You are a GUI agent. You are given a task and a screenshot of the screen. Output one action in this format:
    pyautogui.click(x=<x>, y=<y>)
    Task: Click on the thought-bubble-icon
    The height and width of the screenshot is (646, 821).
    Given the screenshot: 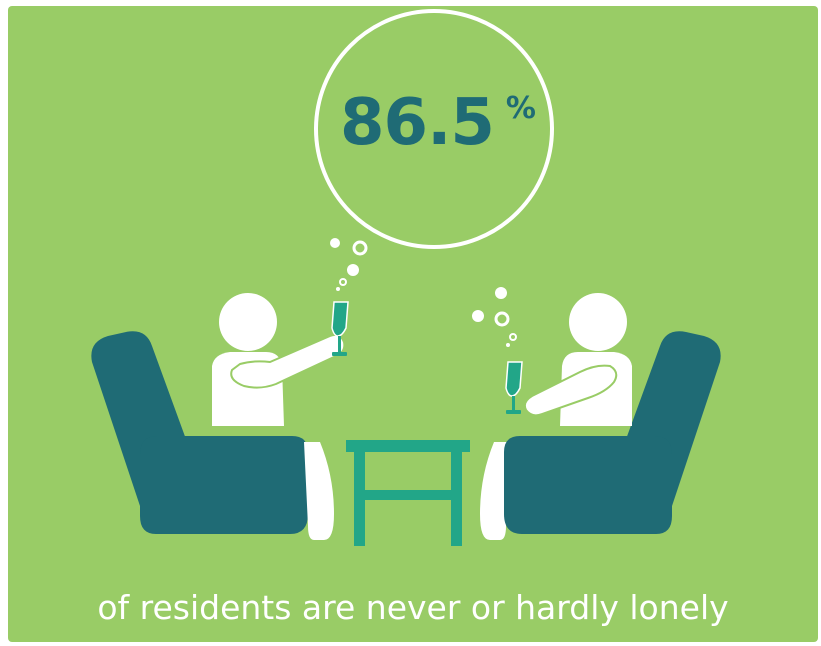 What is the action you would take?
    pyautogui.click(x=434, y=129)
    